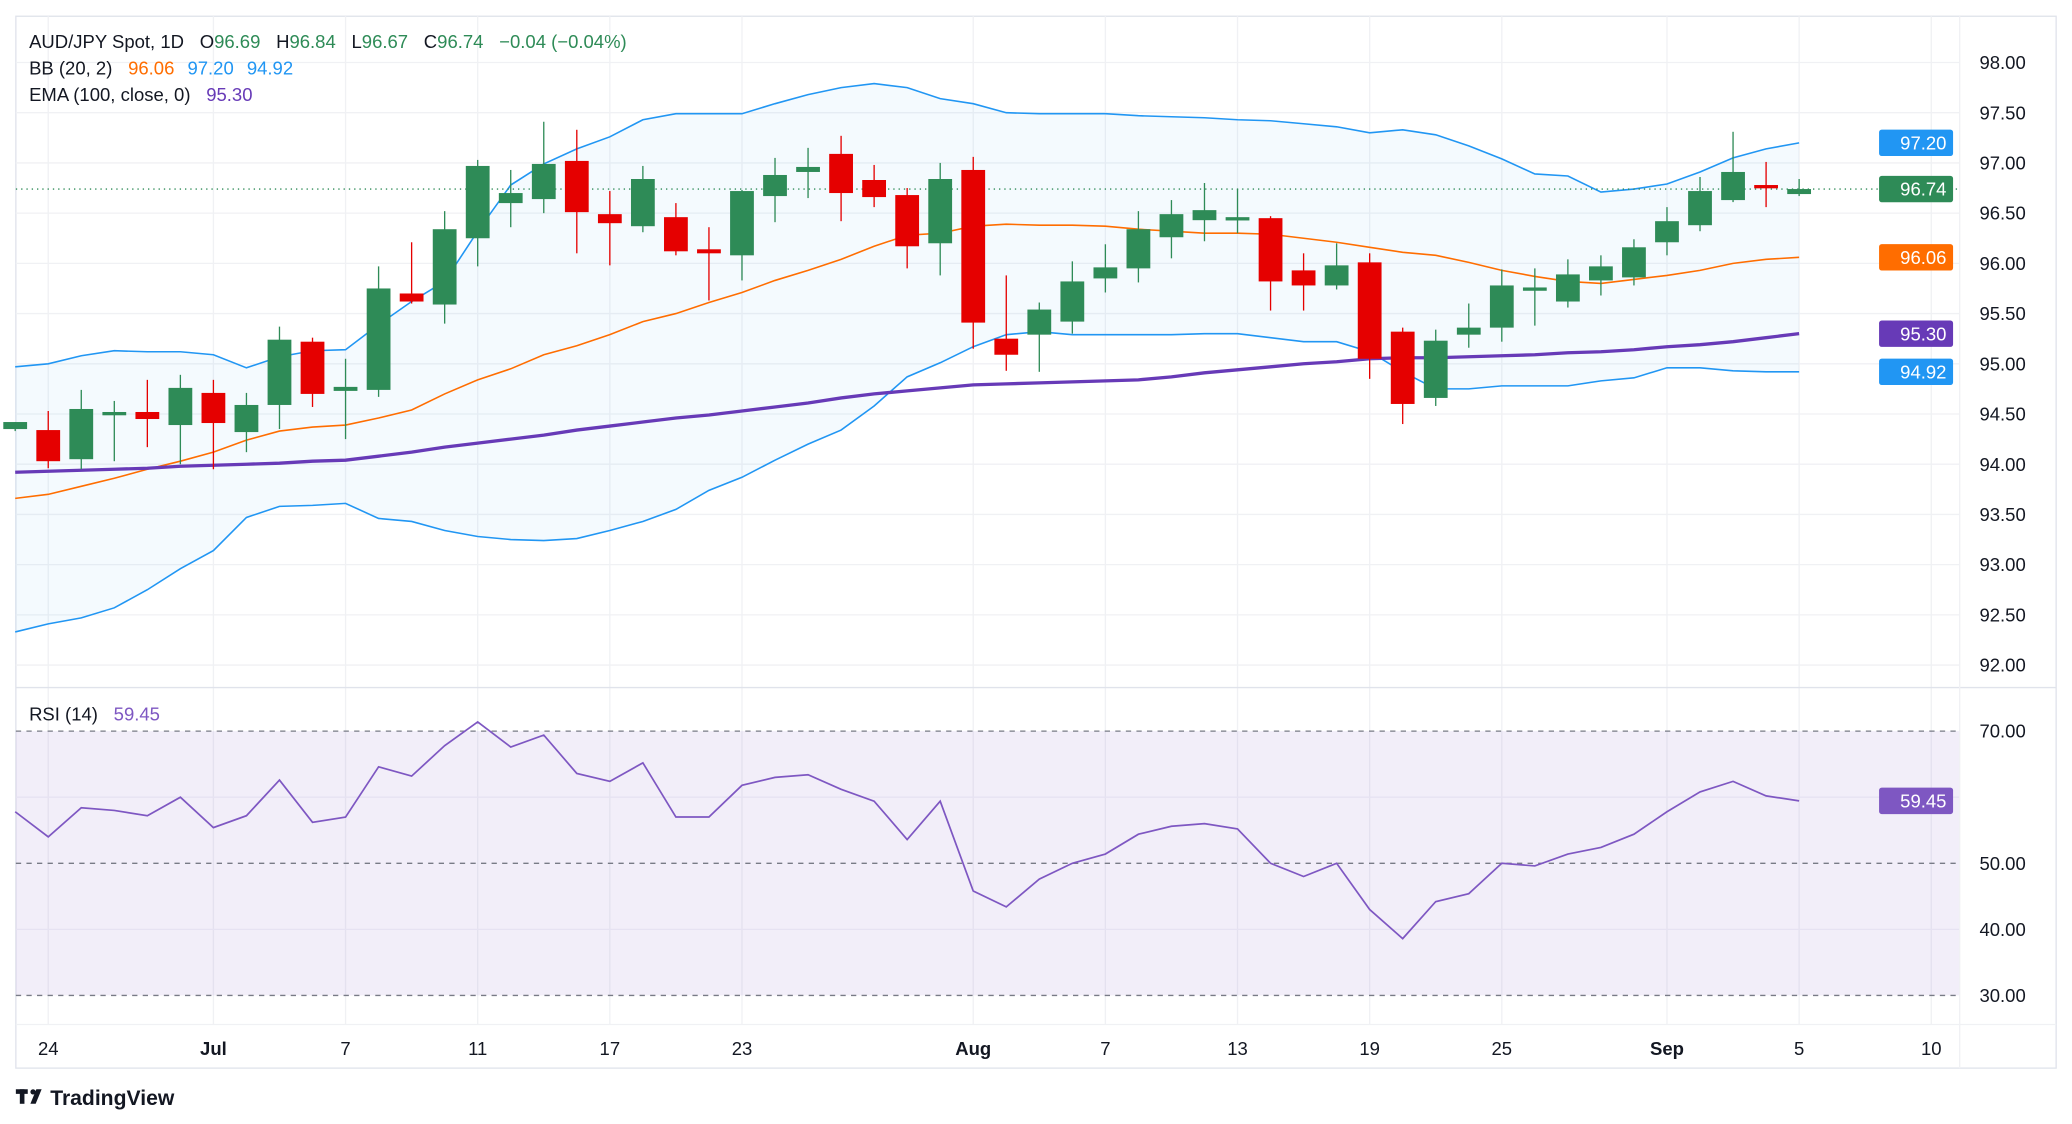 Image resolution: width=2072 pixels, height=1124 pixels. I want to click on price-tick-label: 97.50, so click(2002, 112).